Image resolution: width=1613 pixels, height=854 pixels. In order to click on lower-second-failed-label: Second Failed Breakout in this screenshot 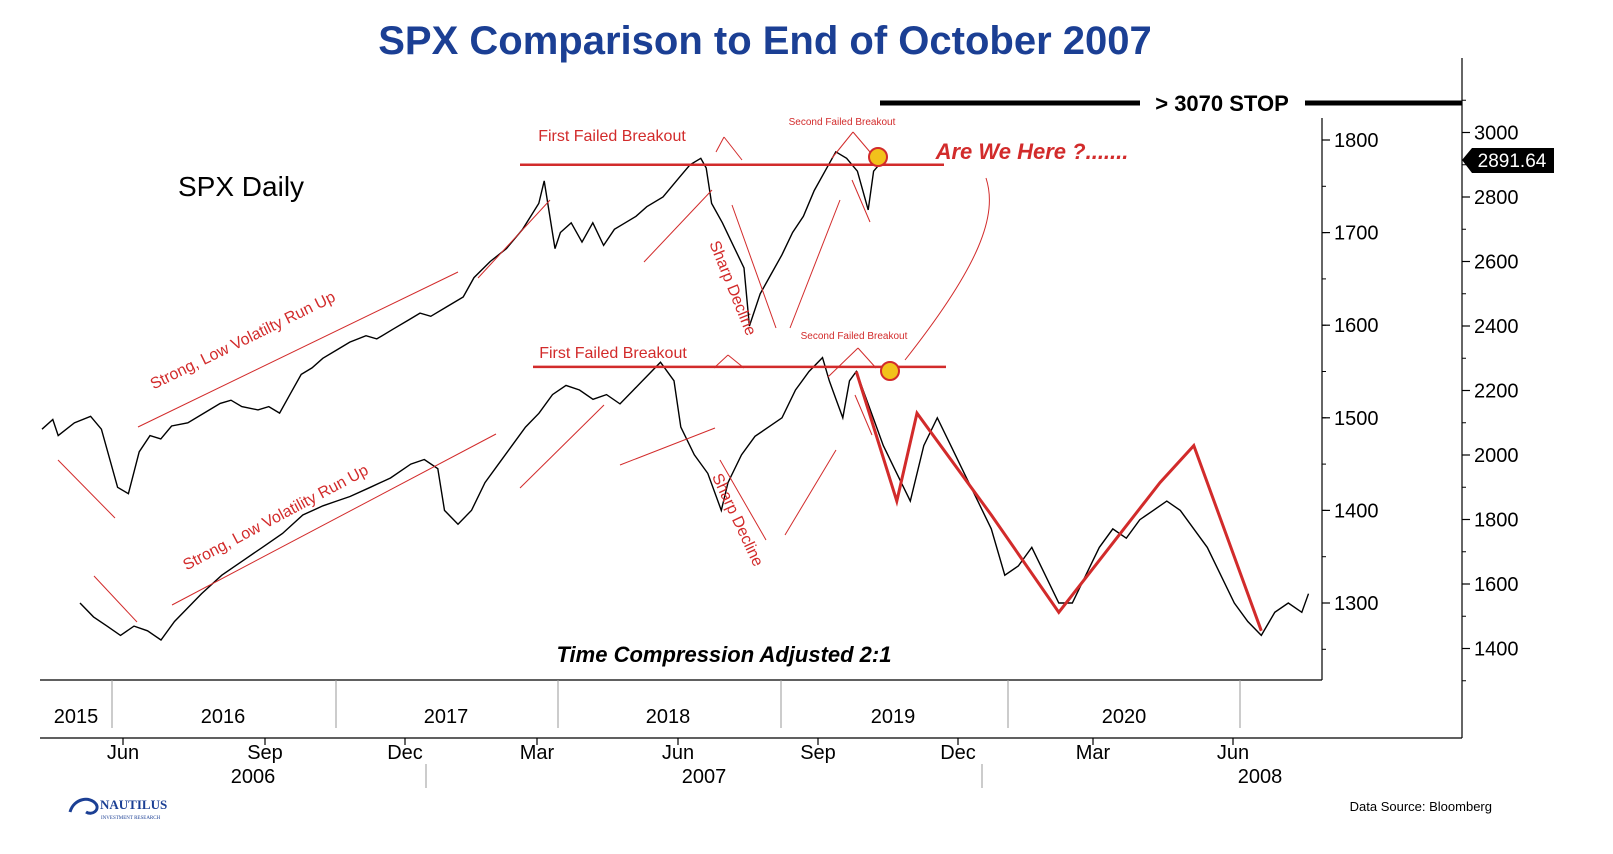, I will do `click(854, 336)`.